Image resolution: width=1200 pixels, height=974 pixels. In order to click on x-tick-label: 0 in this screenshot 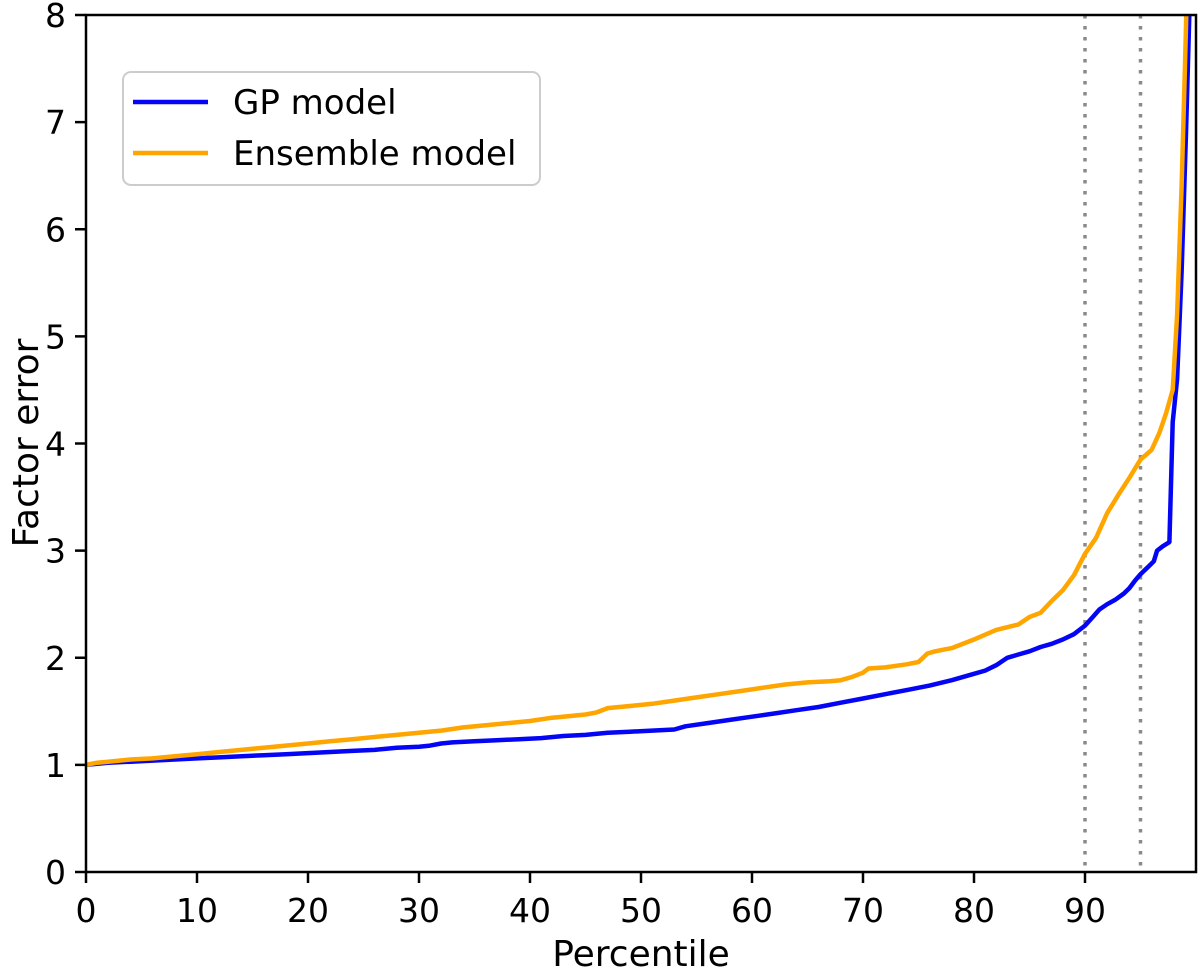, I will do `click(86, 910)`.